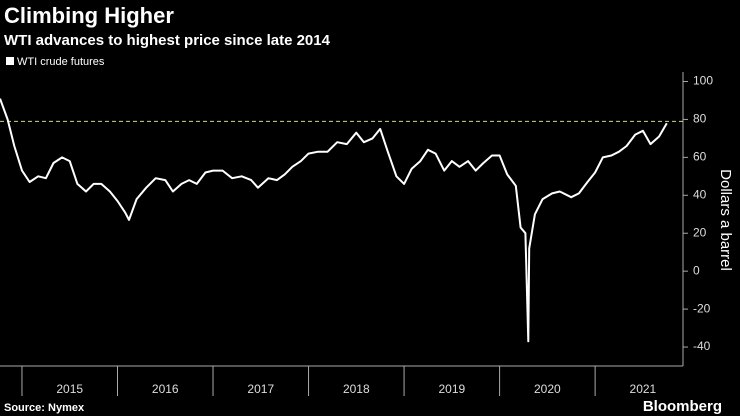  What do you see at coordinates (643, 389) in the screenshot?
I see `x-tick-label: 2021` at bounding box center [643, 389].